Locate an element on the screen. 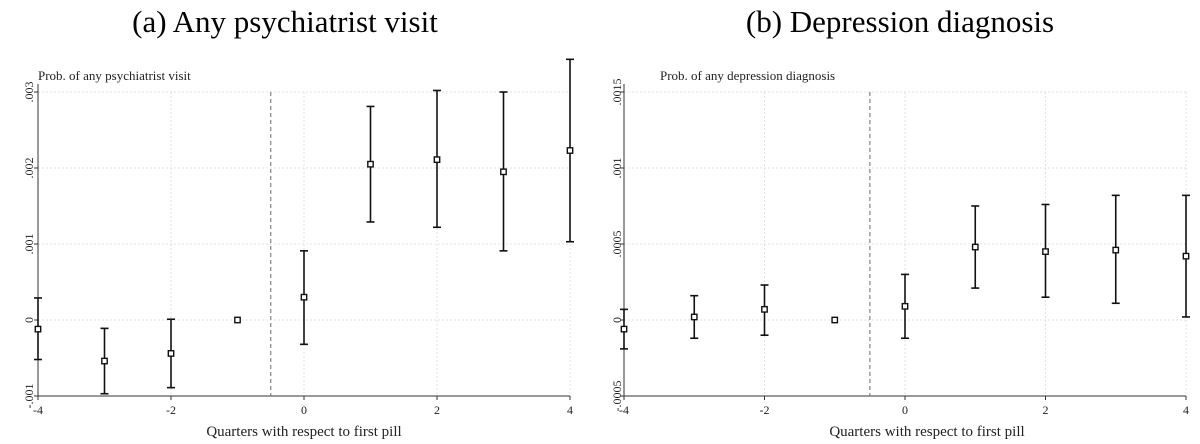  y-tick-label: .002 is located at coordinates (29, 168).